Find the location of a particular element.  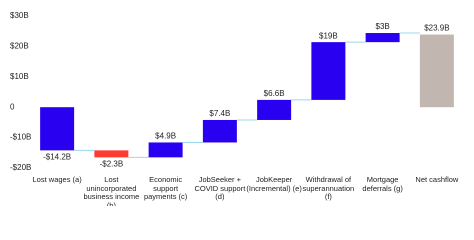

x-tick-label: Economic support payments (c) is located at coordinates (165, 188).